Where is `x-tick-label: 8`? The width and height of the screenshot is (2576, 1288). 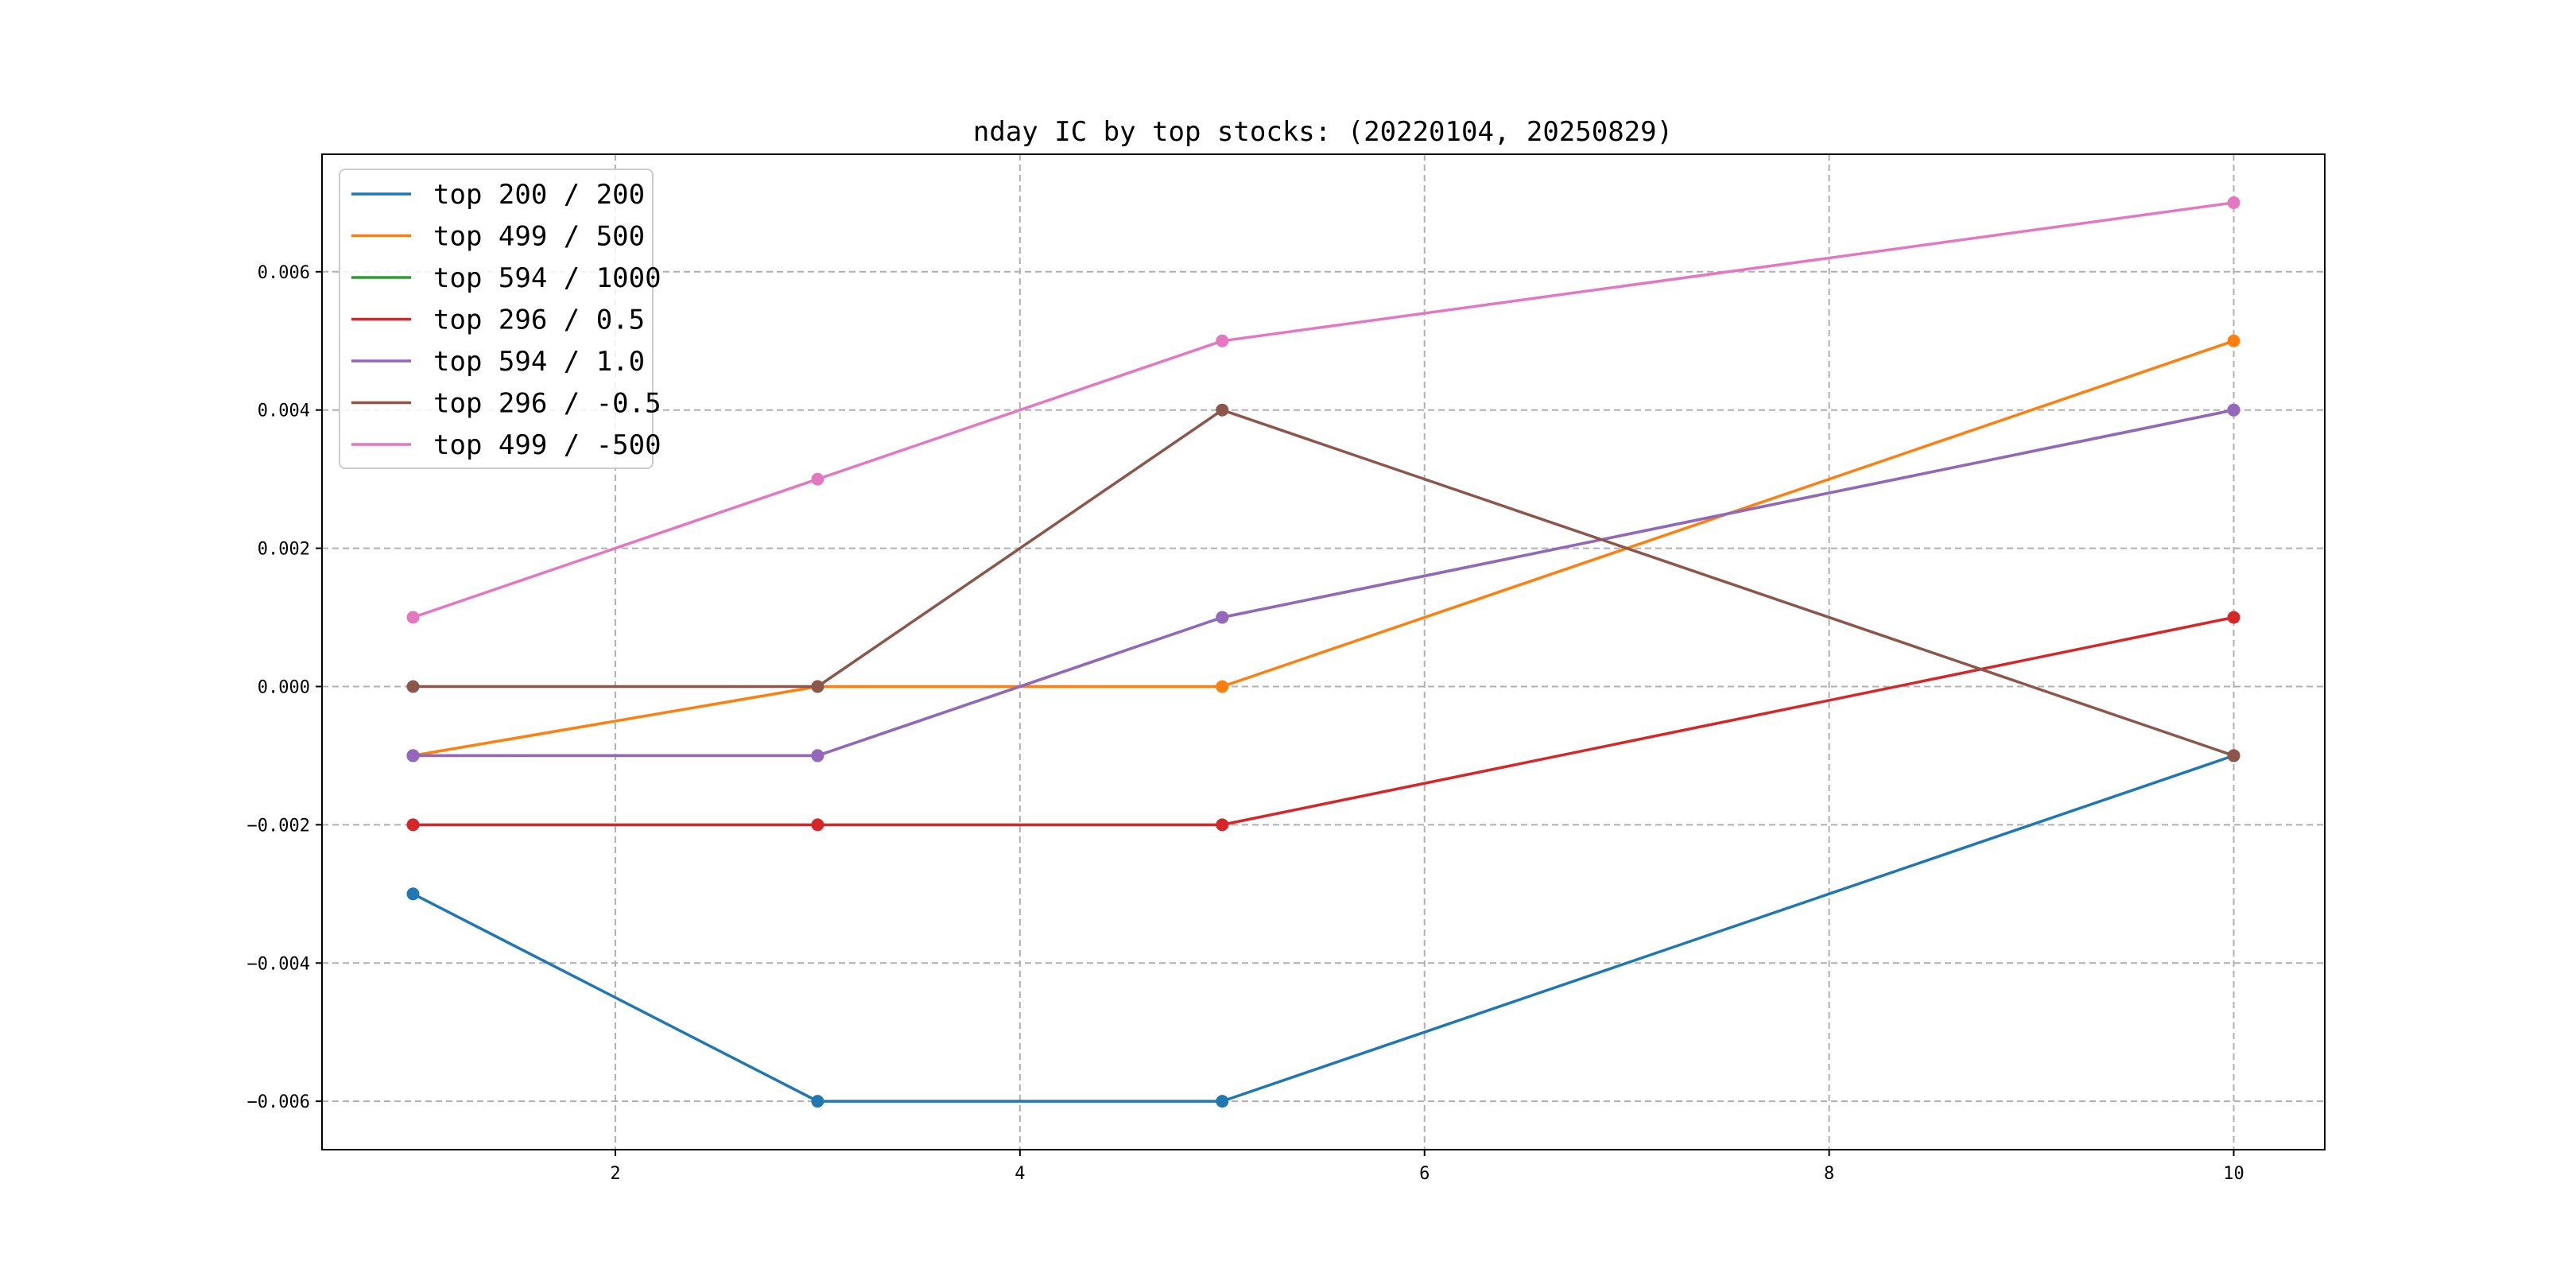
x-tick-label: 8 is located at coordinates (1829, 1174).